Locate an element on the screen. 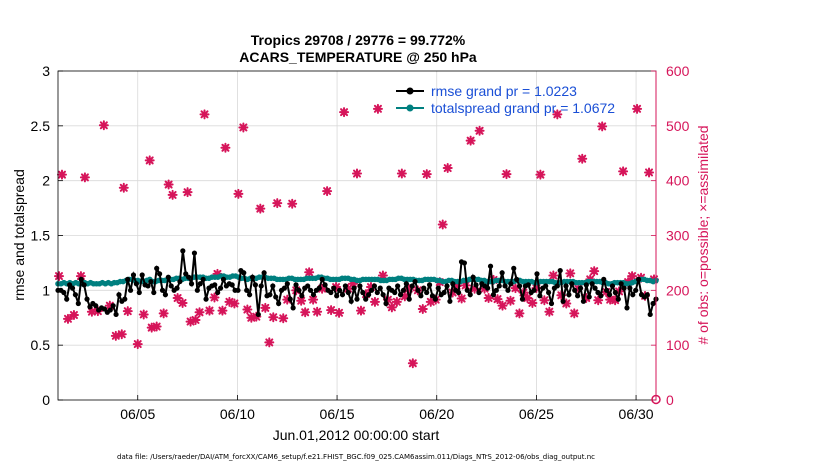 The image size is (830, 470). legend-spread-marker is located at coordinates (410, 108).